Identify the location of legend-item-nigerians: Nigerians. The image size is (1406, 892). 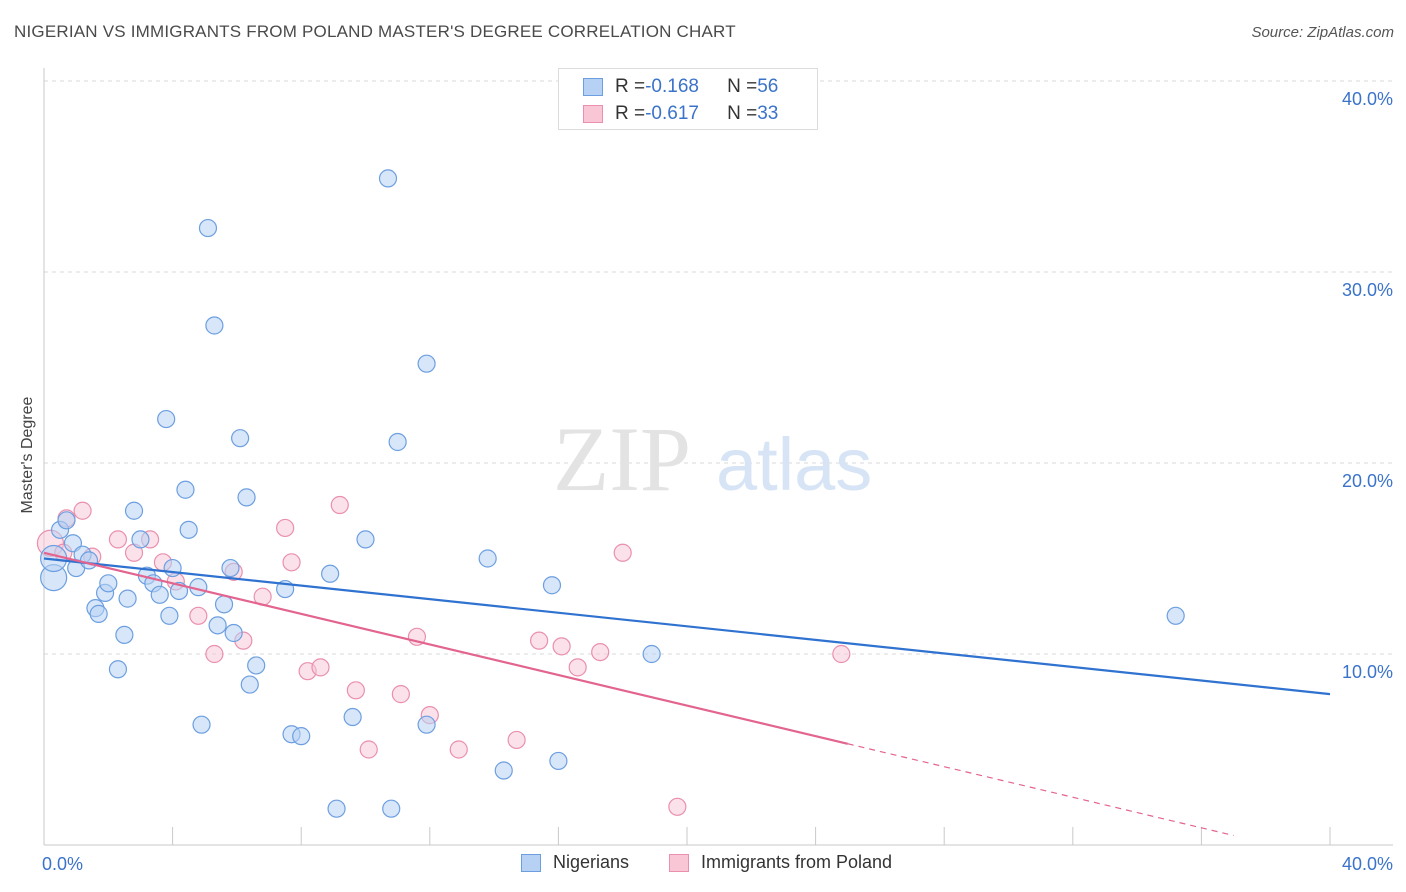
(575, 862).